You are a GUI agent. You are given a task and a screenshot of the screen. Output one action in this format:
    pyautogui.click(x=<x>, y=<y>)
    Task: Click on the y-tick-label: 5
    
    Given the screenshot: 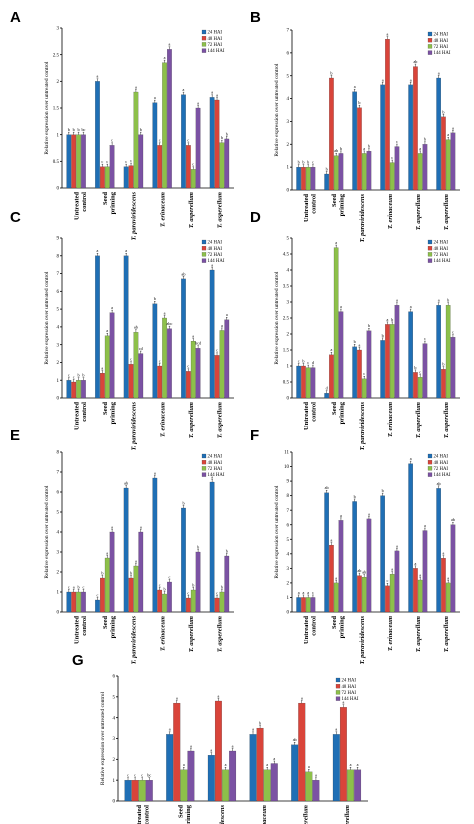 What is the action you would take?
    pyautogui.click(x=288, y=239)
    